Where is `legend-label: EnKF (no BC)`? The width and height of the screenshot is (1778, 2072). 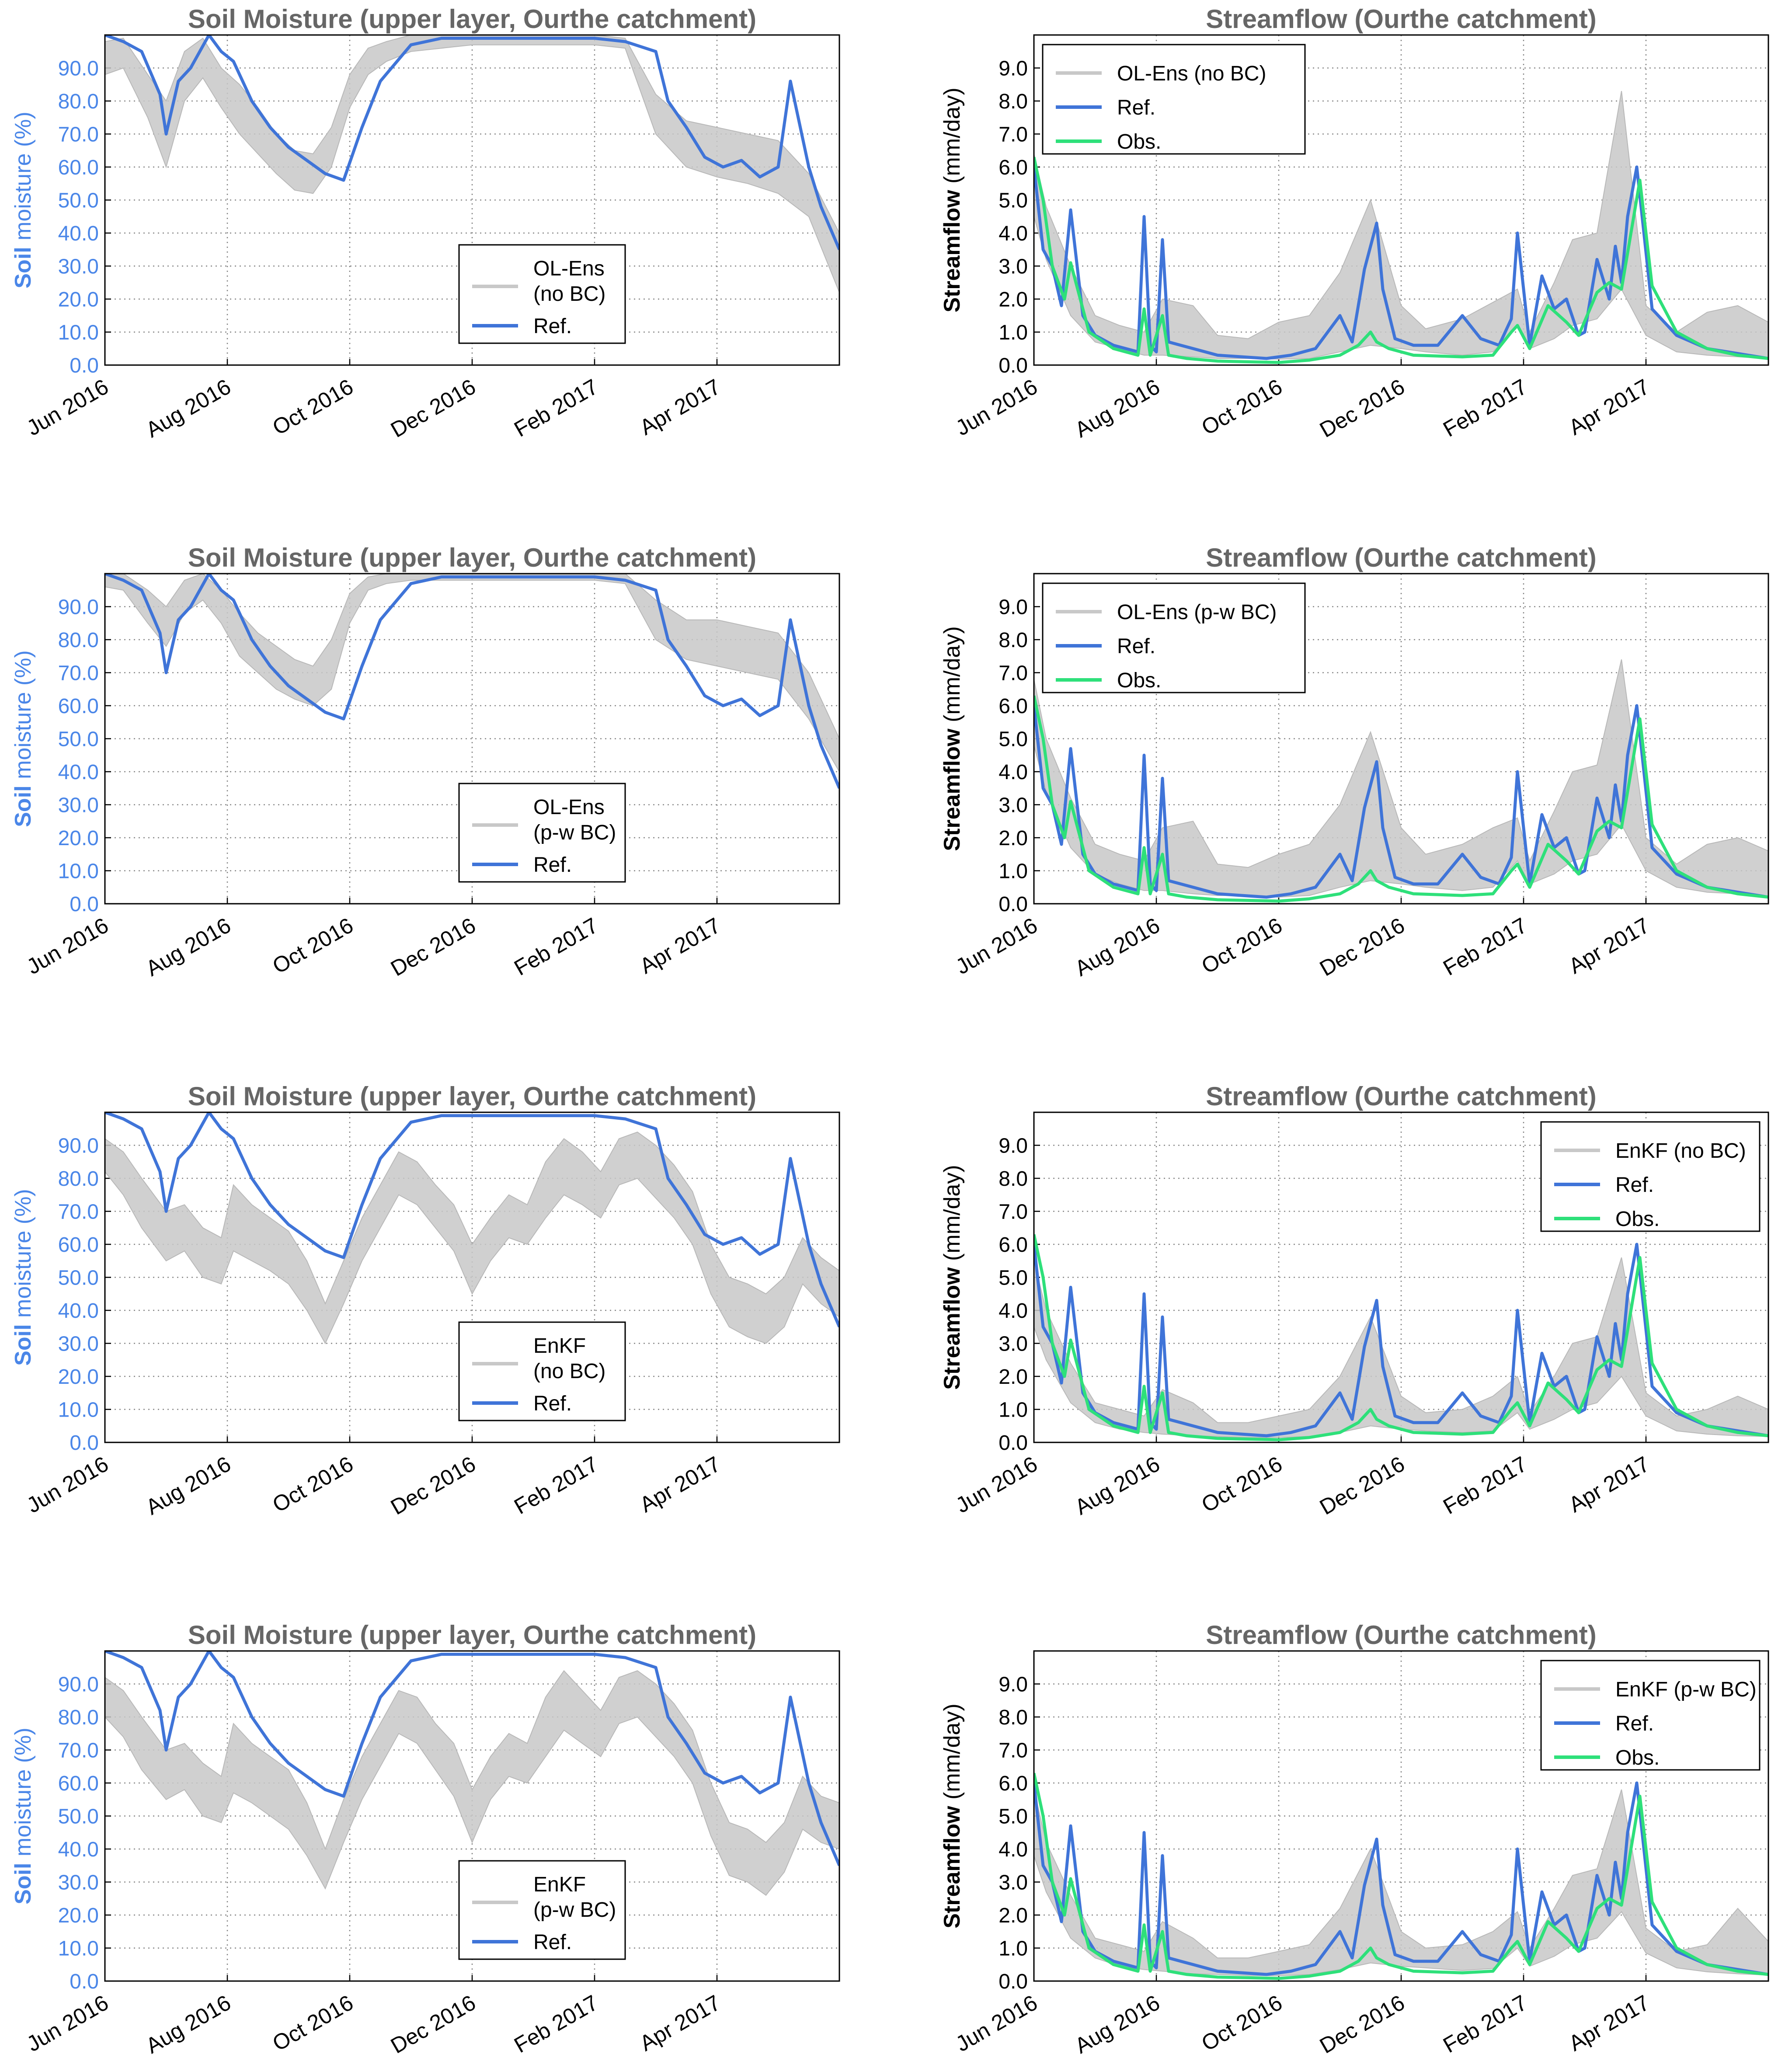
legend-label: EnKF (no BC) is located at coordinates (1680, 1151).